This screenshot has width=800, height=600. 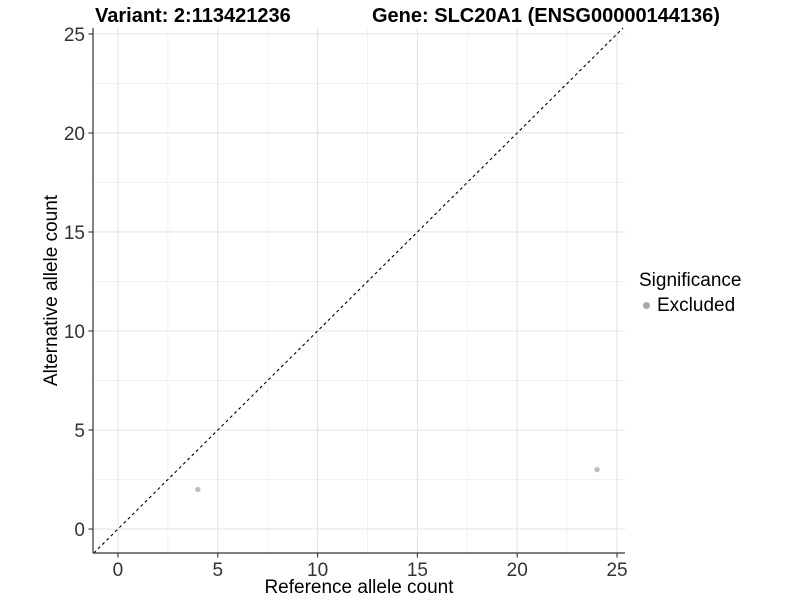 What do you see at coordinates (317, 570) in the screenshot?
I see `x-tick-label: 10` at bounding box center [317, 570].